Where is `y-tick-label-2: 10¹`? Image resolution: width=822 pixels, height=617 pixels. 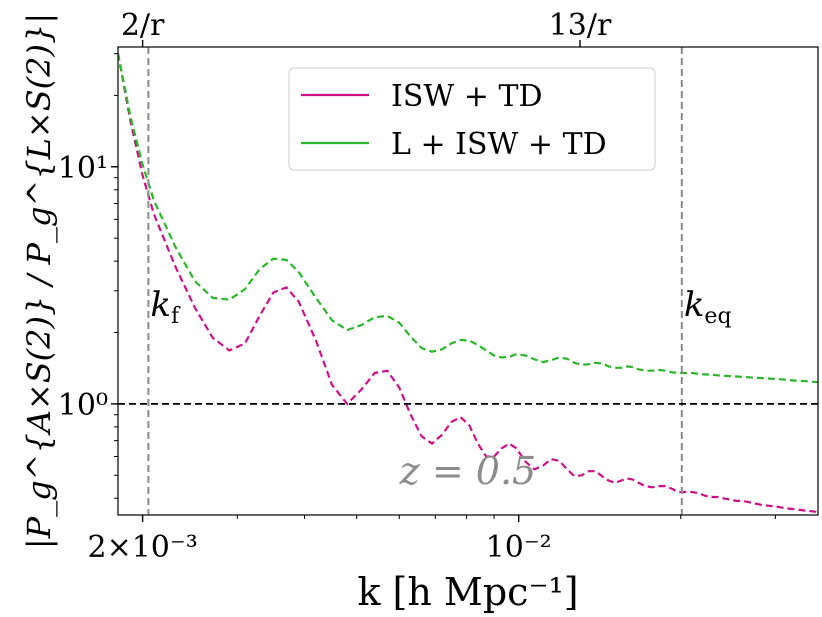 y-tick-label-2: 10¹ is located at coordinates (83, 168).